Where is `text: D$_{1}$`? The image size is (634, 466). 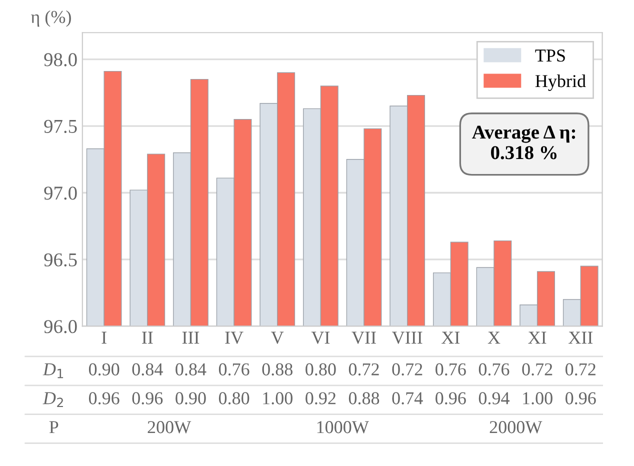
text: D$_{1}$ is located at coordinates (53, 370).